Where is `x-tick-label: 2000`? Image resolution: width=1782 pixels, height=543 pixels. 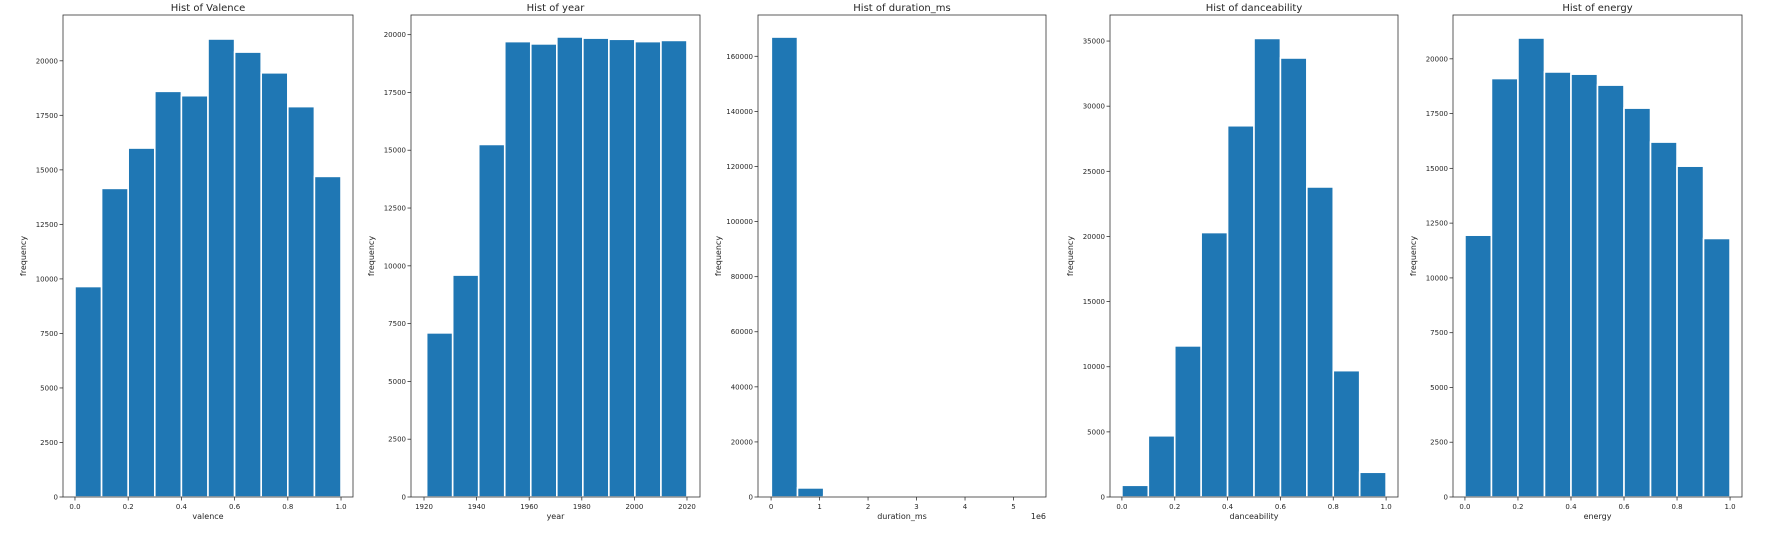
x-tick-label: 2000 is located at coordinates (634, 507).